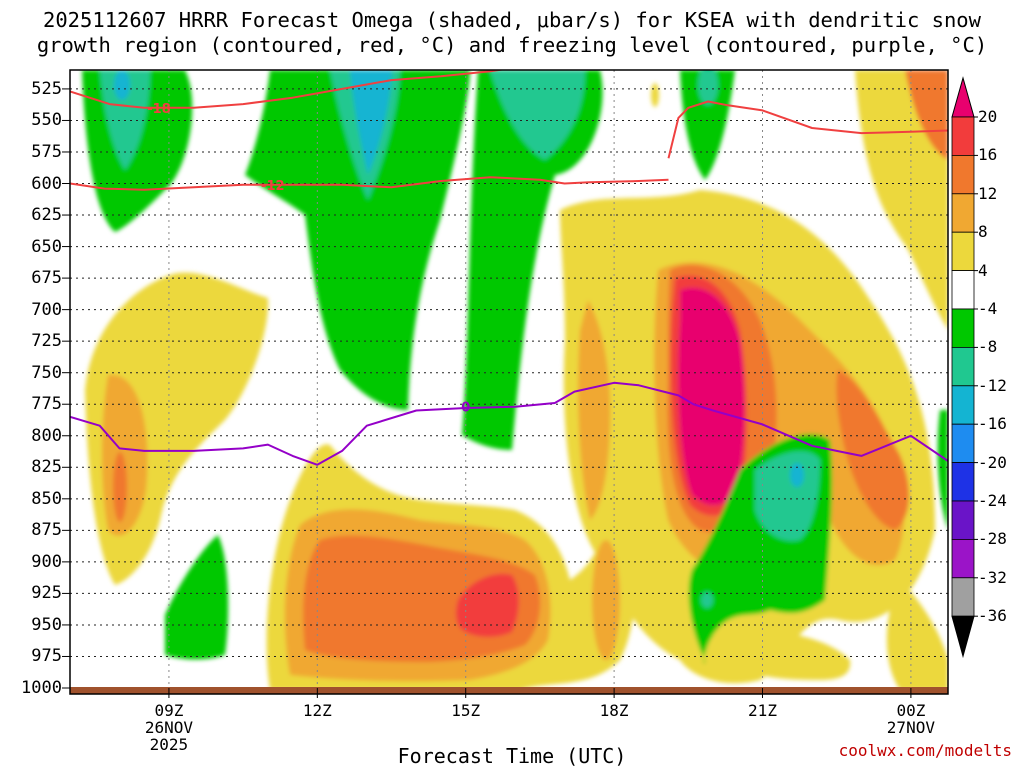  Describe the element at coordinates (942, 470) in the screenshot. I see `green-sliver-right` at that location.